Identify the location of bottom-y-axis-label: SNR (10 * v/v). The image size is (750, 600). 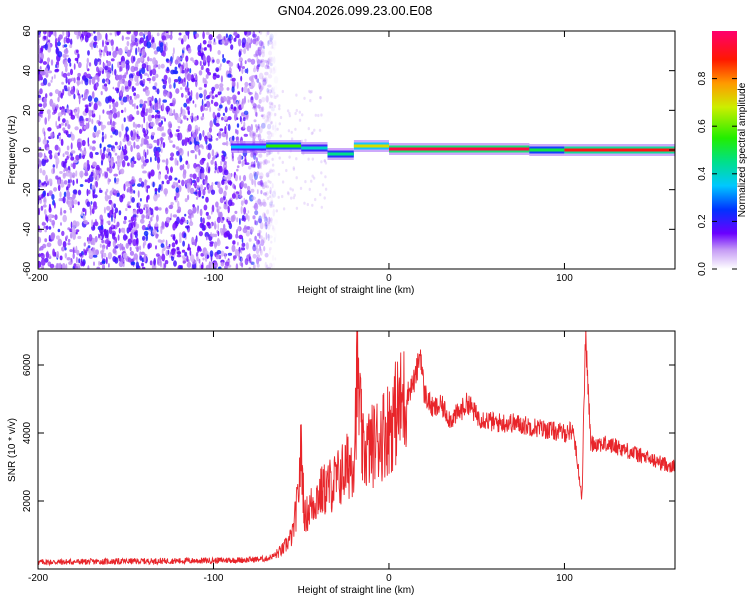
(12, 450).